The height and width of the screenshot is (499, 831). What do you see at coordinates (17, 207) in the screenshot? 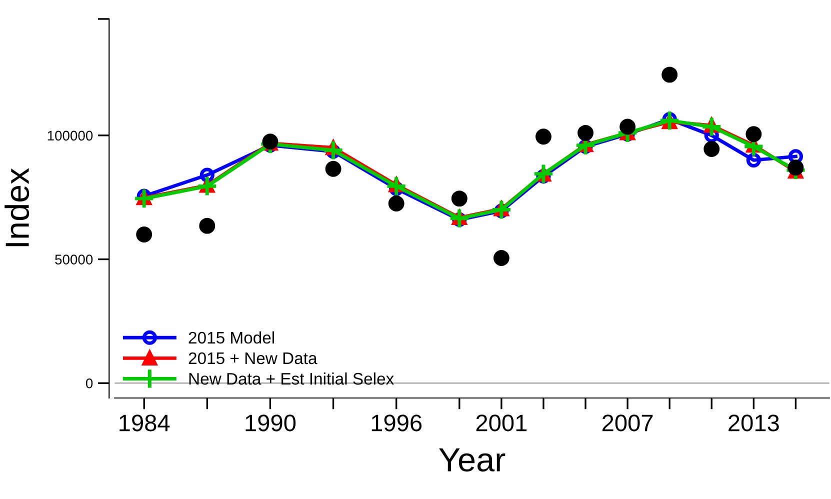
I see `y-axis-title: Index` at bounding box center [17, 207].